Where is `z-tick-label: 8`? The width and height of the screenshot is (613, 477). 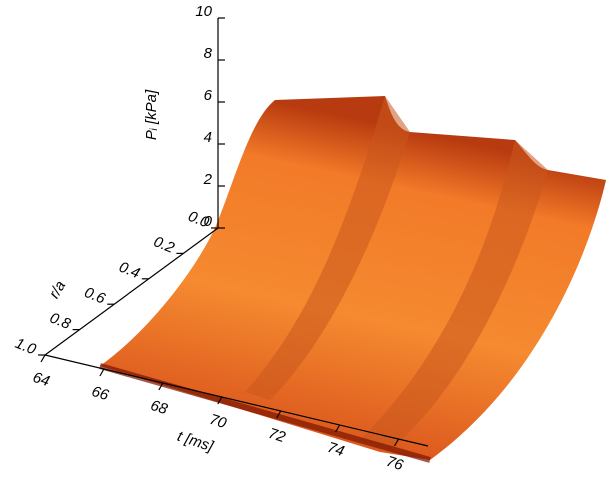 z-tick-label: 8 is located at coordinates (208, 53).